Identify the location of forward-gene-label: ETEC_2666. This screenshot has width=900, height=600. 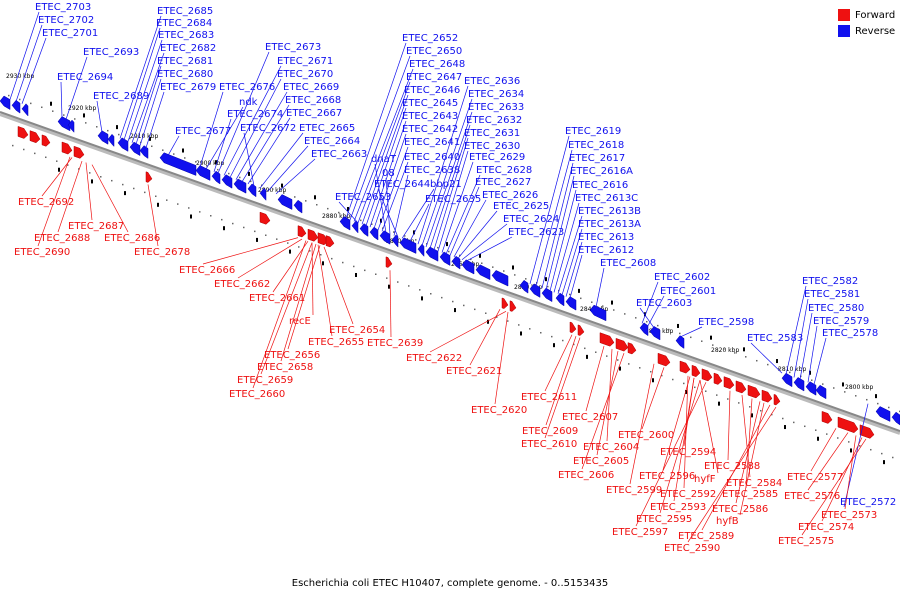
(207, 270).